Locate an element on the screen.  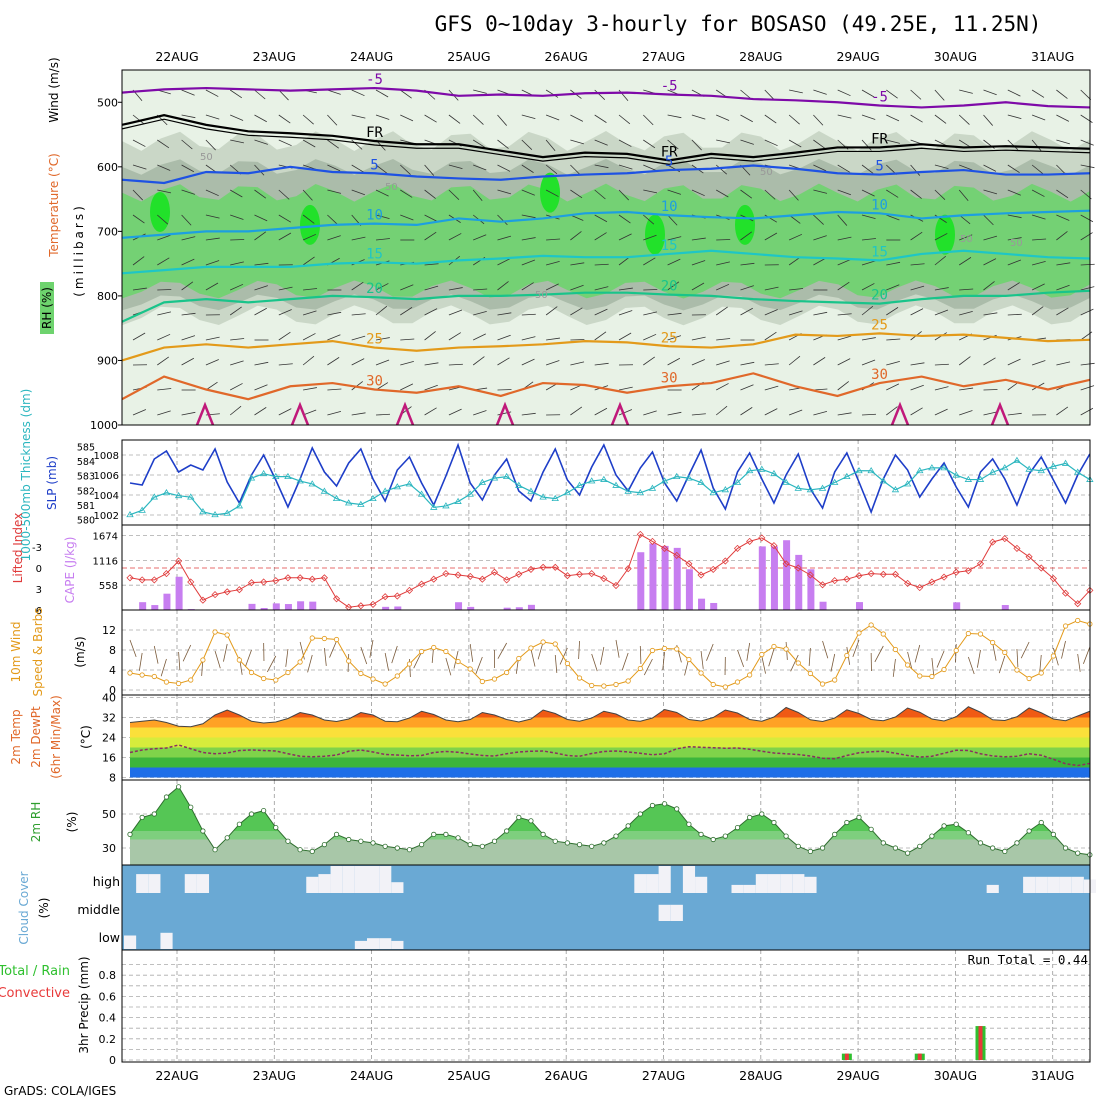
bottom-date-label: 24AUG is located at coordinates (371, 1075).